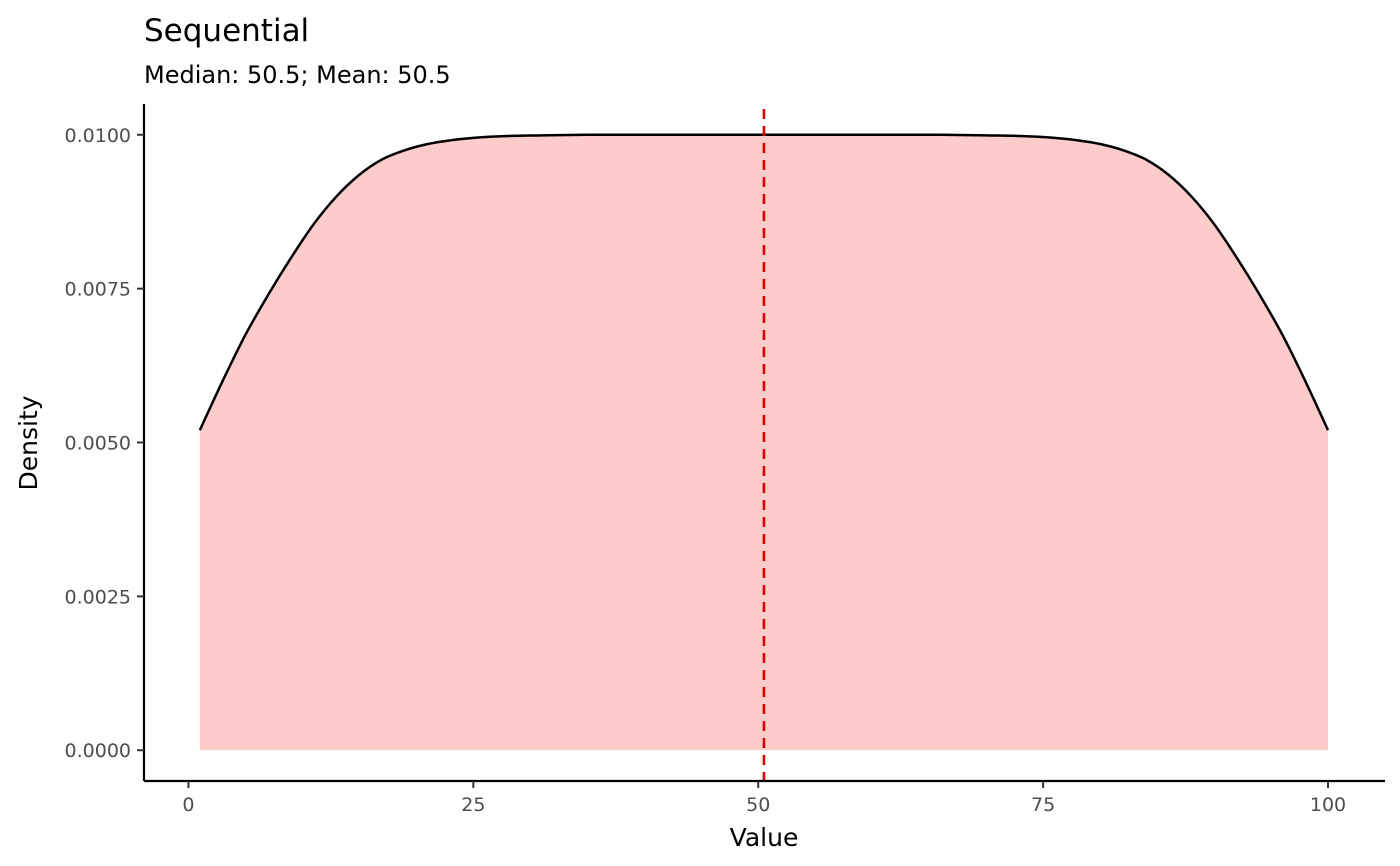  What do you see at coordinates (226, 31) in the screenshot?
I see `chart-title: Sequential` at bounding box center [226, 31].